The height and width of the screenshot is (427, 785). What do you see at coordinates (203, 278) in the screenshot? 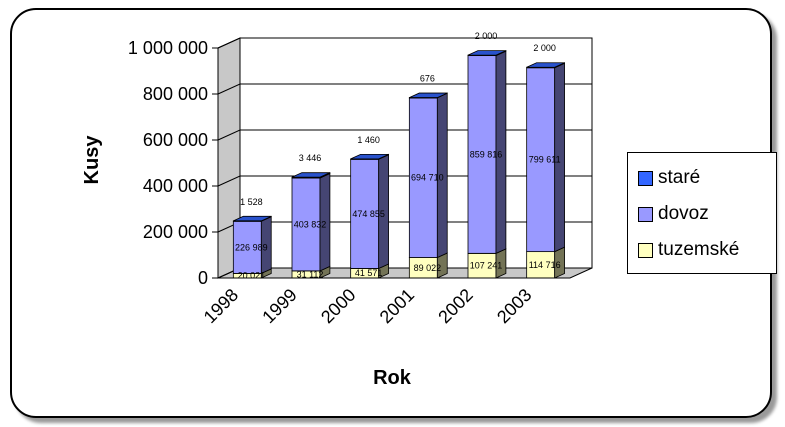
I see `y-tick-label: 0` at bounding box center [203, 278].